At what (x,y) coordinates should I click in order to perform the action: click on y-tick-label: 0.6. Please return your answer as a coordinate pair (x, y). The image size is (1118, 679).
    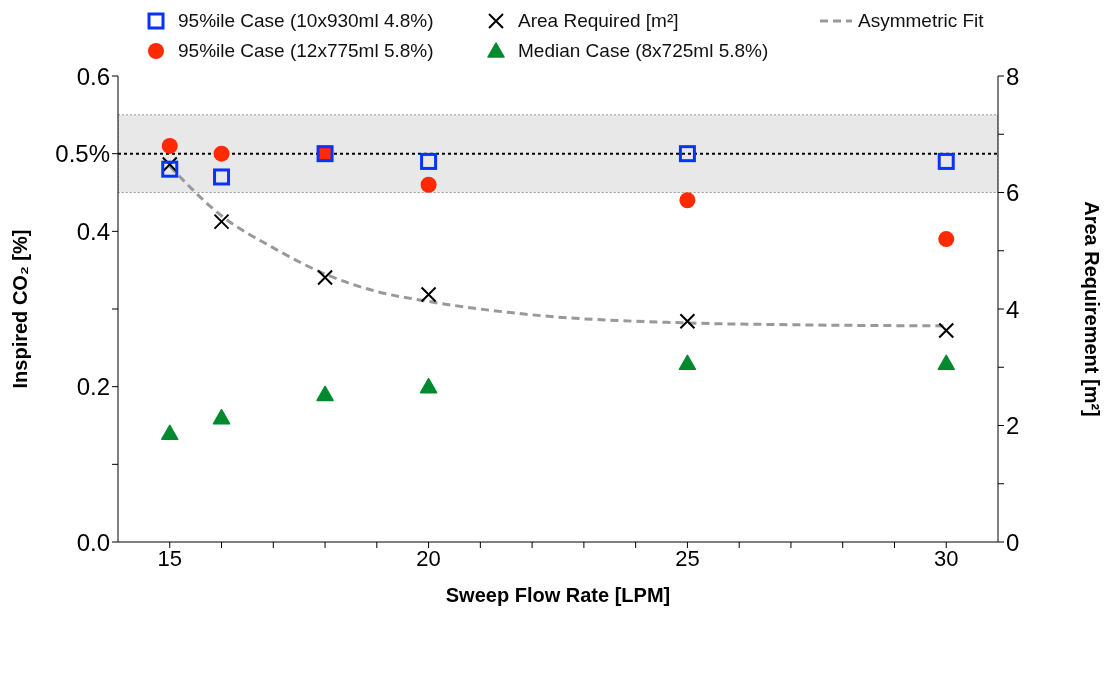
    Looking at the image, I should click on (93, 76).